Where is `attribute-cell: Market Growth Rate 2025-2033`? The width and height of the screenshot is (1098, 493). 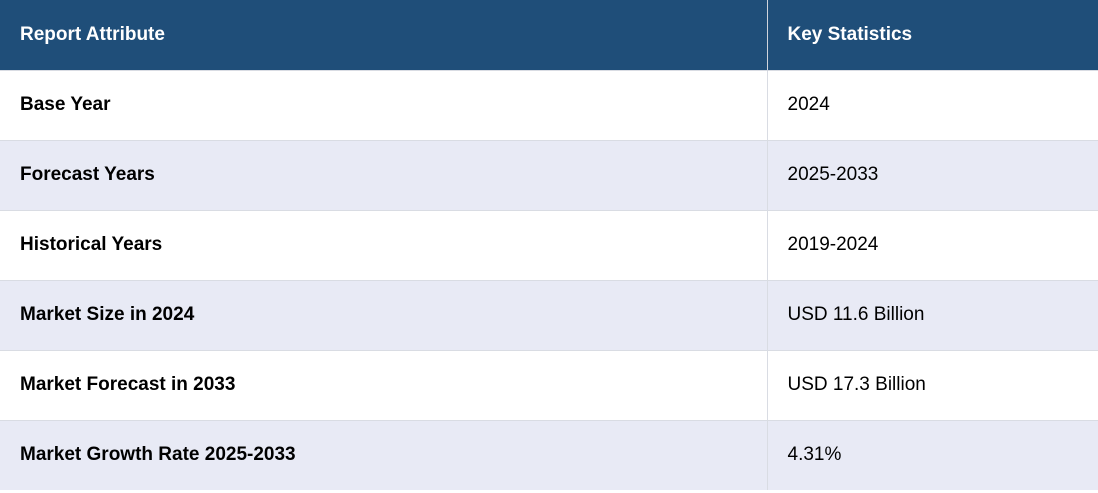
attribute-cell: Market Growth Rate 2025-2033 is located at coordinates (383, 454).